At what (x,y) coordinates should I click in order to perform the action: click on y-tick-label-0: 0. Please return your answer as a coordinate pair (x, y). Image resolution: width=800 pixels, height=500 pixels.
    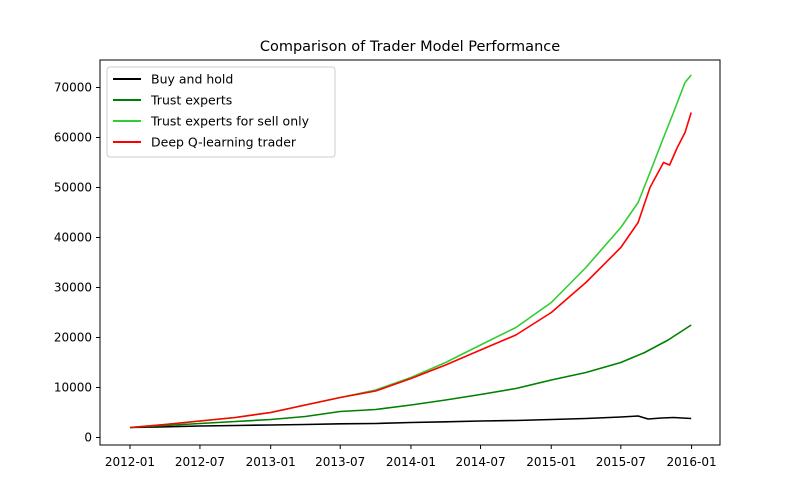
    Looking at the image, I should click on (88, 438).